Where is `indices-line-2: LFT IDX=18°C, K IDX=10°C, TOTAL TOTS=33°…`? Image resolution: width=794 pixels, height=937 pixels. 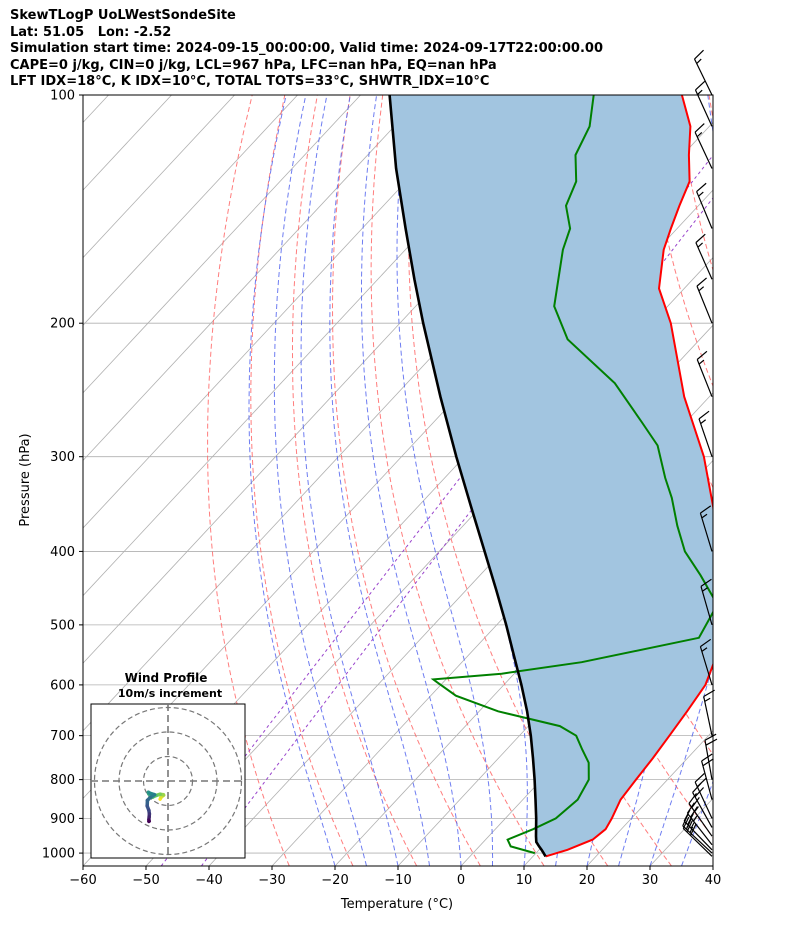
indices-line-2: LFT IDX=18°C, K IDX=10°C, TOTAL TOTS=33°… is located at coordinates (250, 81).